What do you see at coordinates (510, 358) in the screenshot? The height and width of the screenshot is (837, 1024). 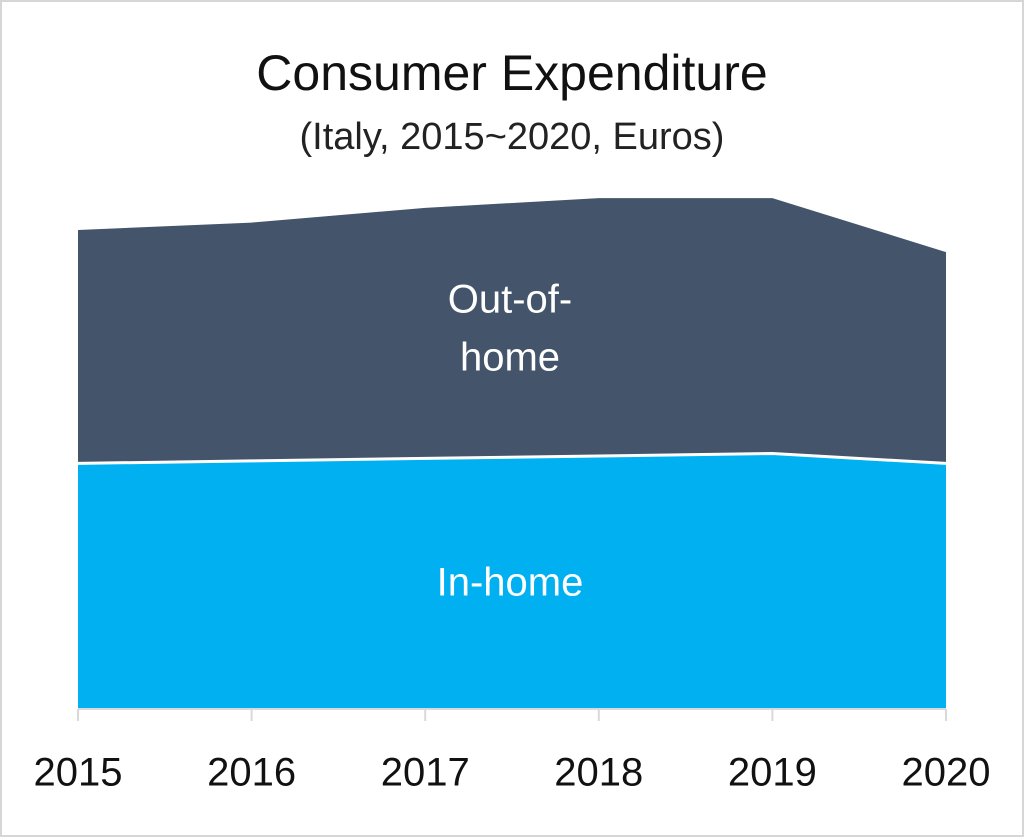 I see `series-label-out-of-home: home` at bounding box center [510, 358].